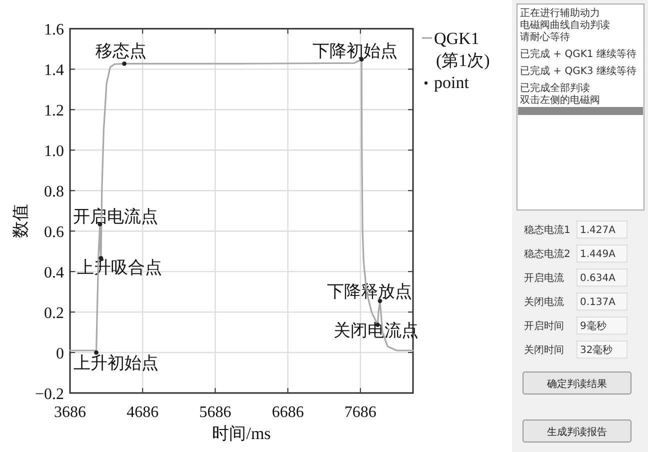 The image size is (648, 452). What do you see at coordinates (54, 151) in the screenshot?
I see `y-tick-label: 1.0` at bounding box center [54, 151].